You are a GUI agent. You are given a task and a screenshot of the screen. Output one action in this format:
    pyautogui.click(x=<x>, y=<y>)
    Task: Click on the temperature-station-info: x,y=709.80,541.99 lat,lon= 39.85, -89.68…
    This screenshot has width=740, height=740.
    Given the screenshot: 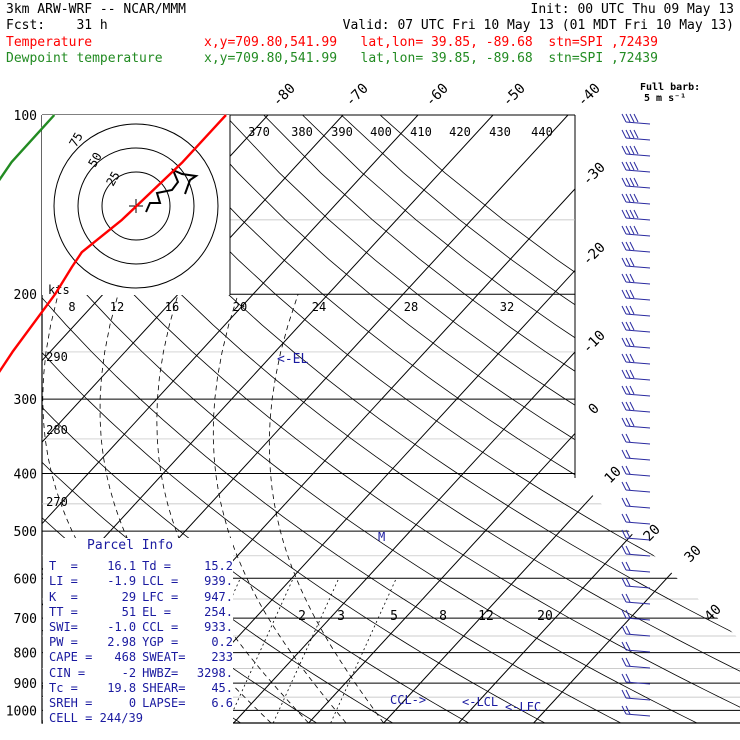 What is the action you would take?
    pyautogui.click(x=431, y=42)
    